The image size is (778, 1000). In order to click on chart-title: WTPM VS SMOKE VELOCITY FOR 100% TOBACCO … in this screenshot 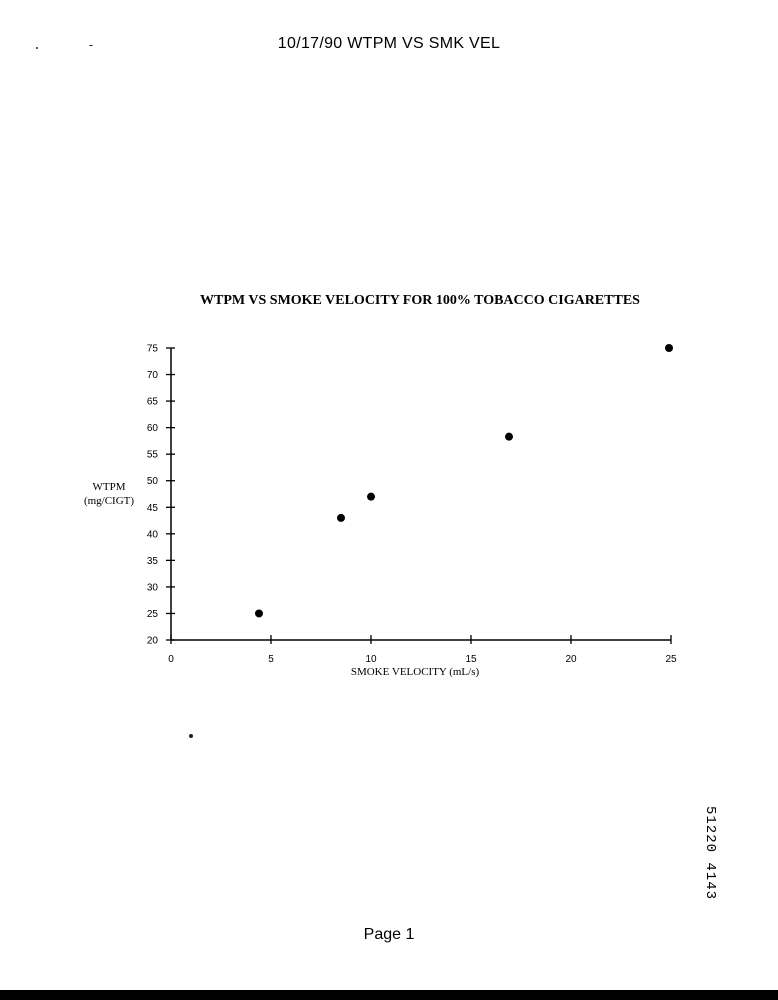, I will do `click(420, 300)`.